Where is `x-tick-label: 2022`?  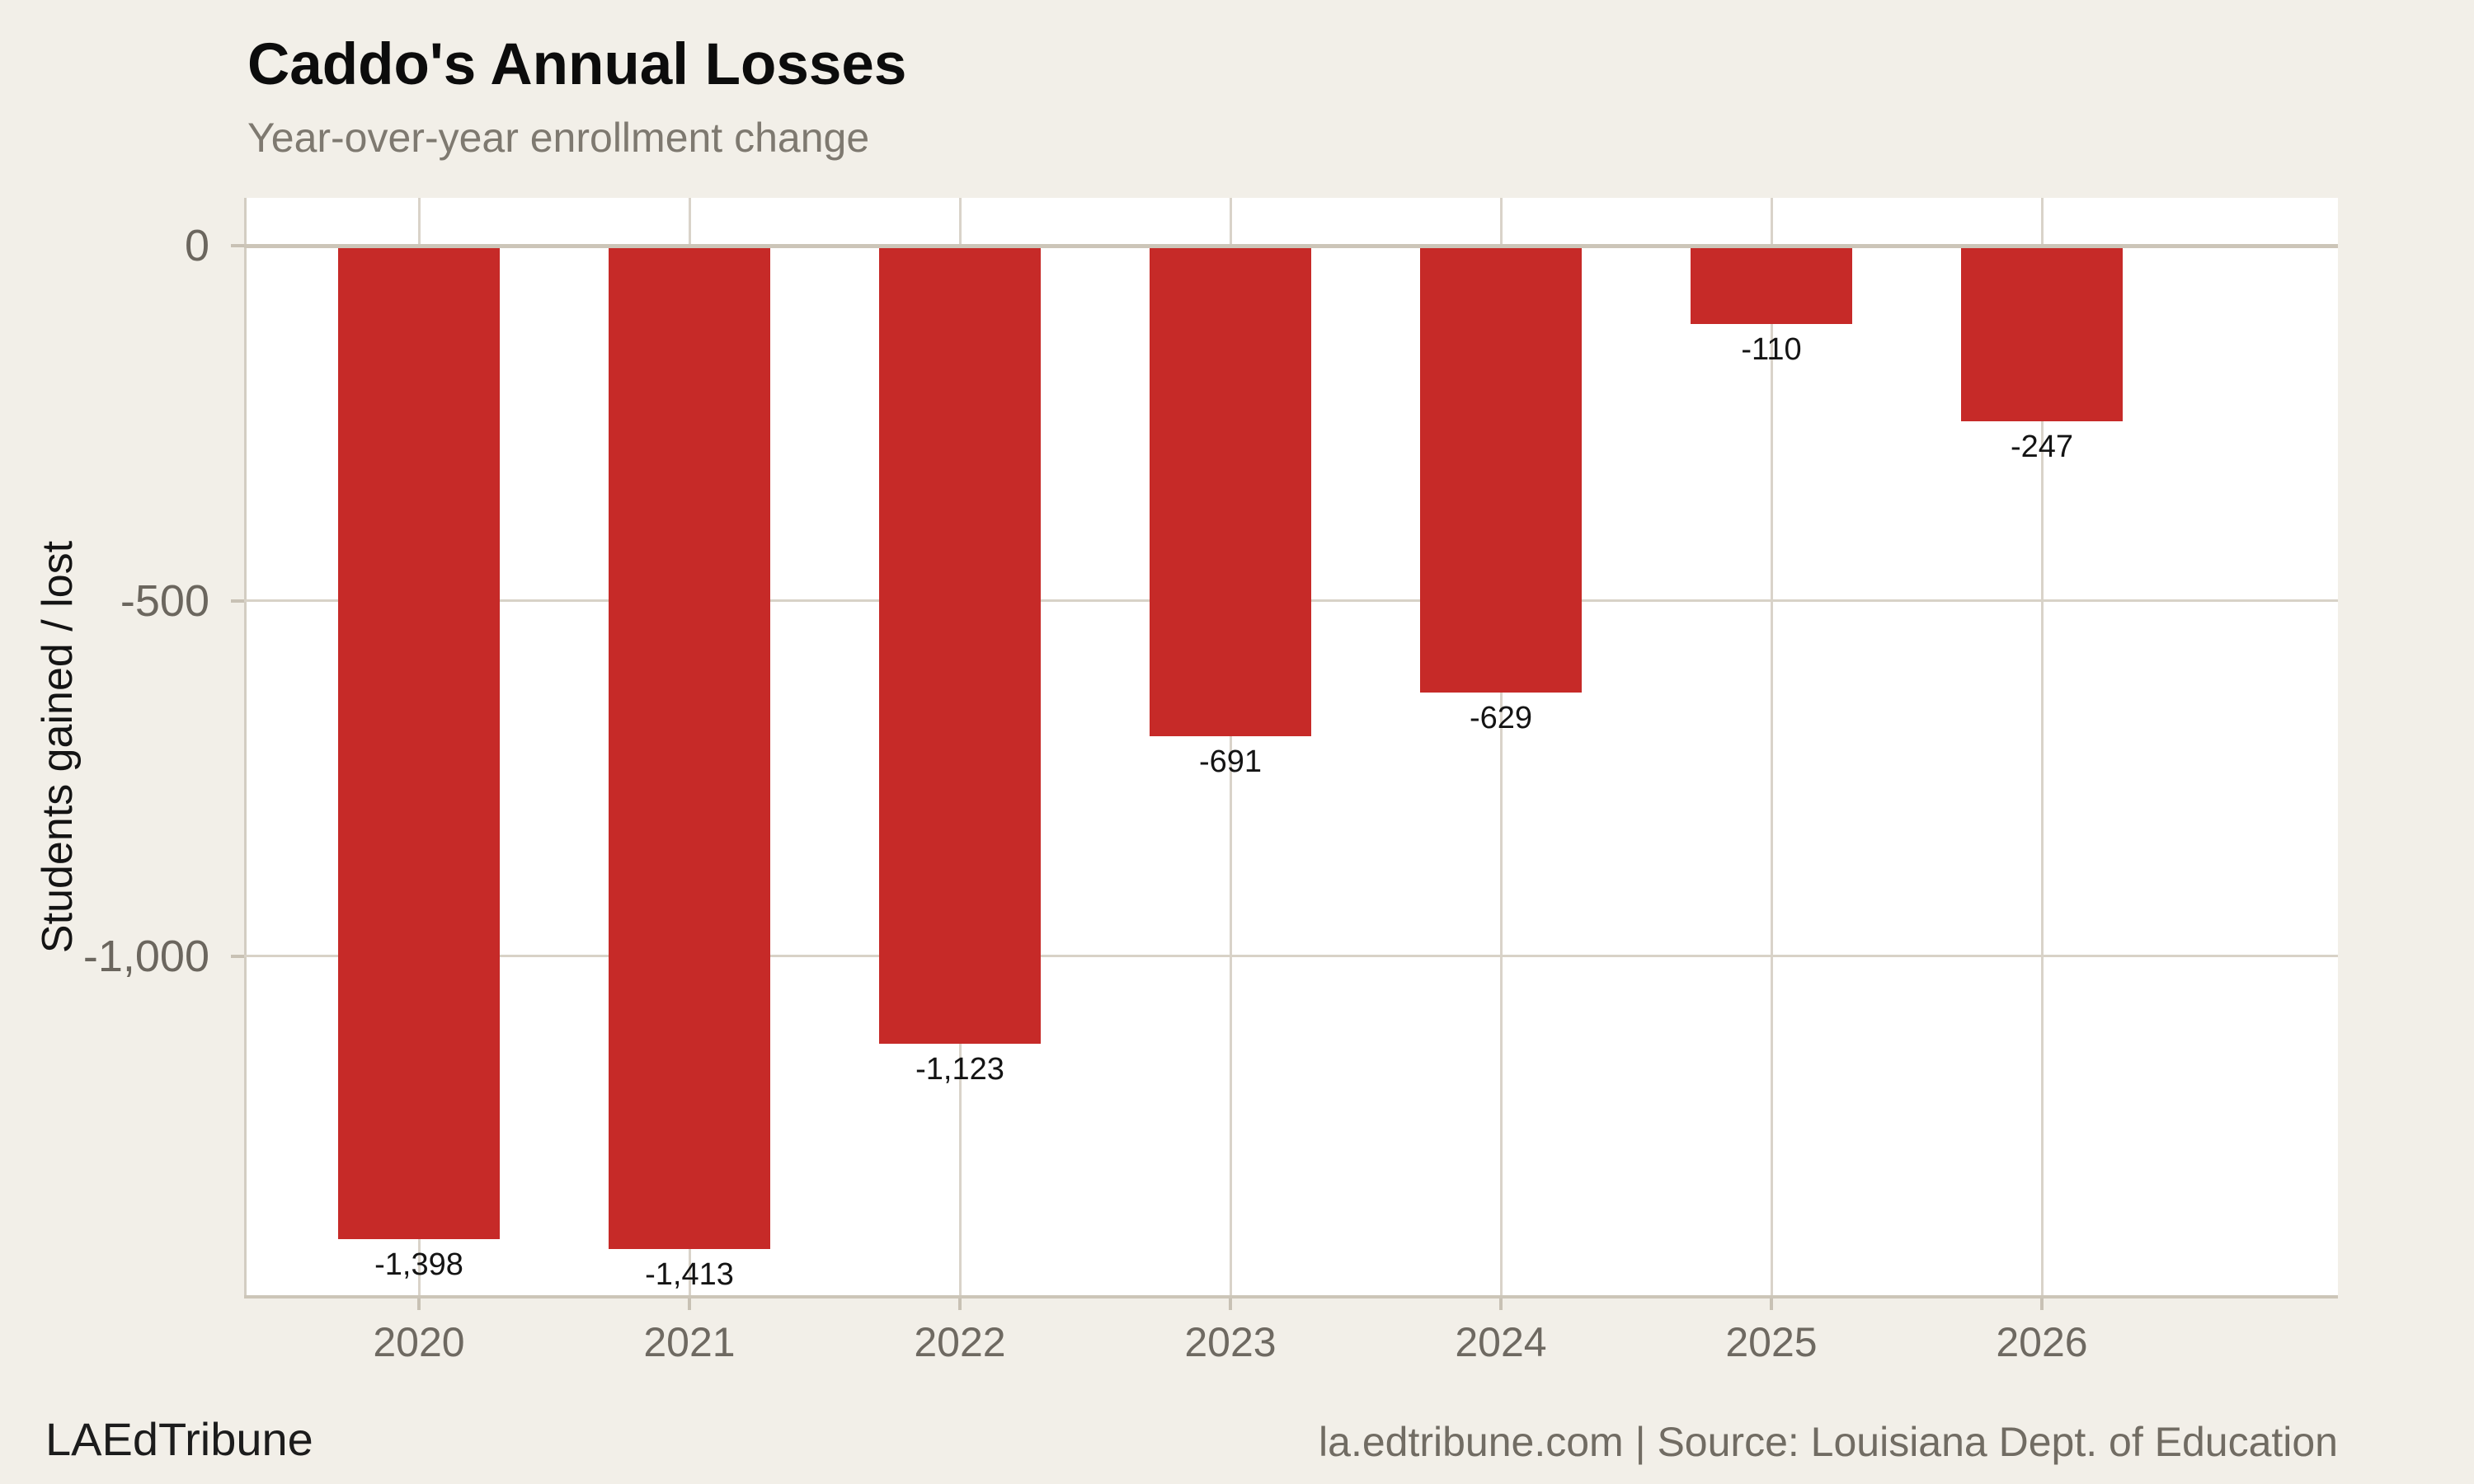
x-tick-label: 2022 is located at coordinates (960, 1342).